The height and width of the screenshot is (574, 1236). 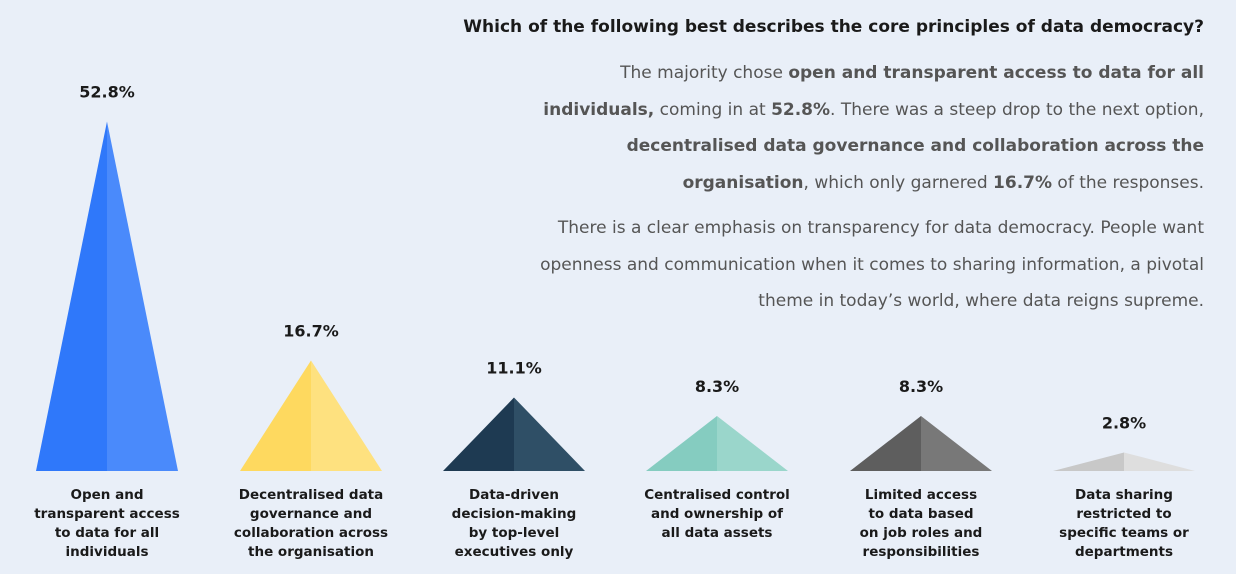 I want to click on value-label-4: 8.3%, so click(x=717, y=386).